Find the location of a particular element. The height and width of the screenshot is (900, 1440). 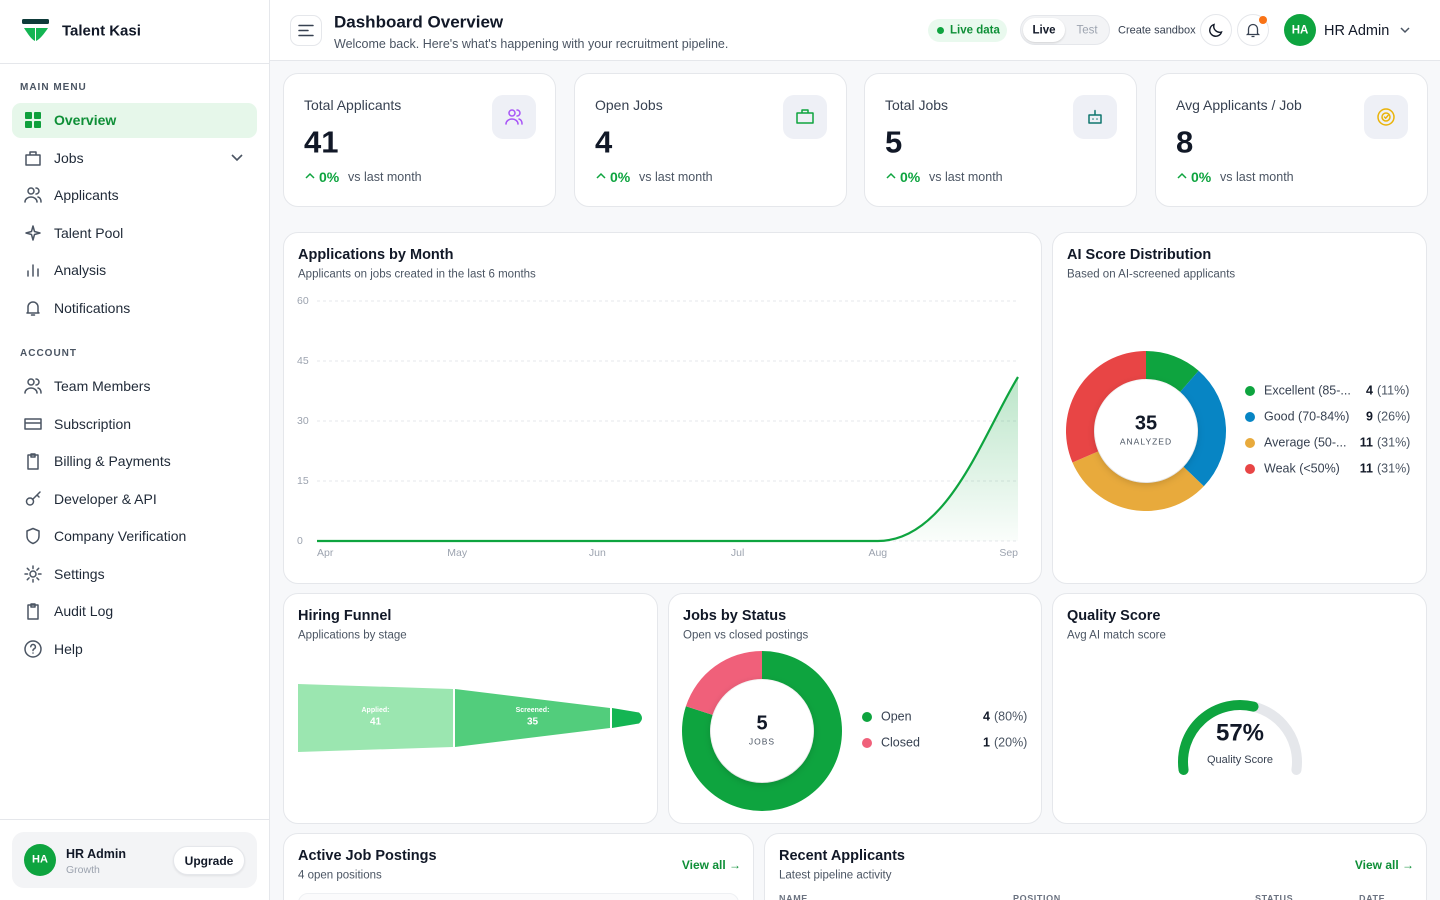

card-title: Recent Applicants is located at coordinates (842, 855).